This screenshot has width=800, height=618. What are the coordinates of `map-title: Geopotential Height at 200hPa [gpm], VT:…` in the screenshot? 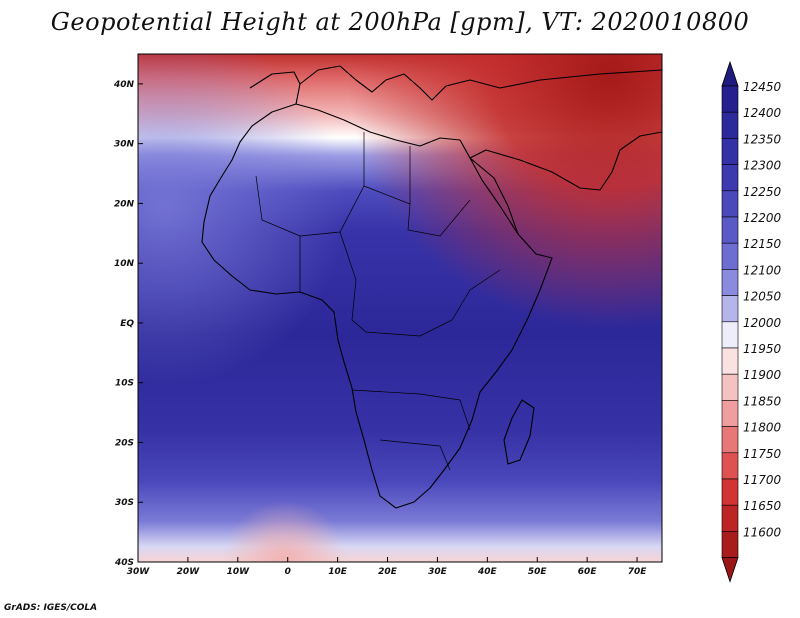 It's located at (400, 22).